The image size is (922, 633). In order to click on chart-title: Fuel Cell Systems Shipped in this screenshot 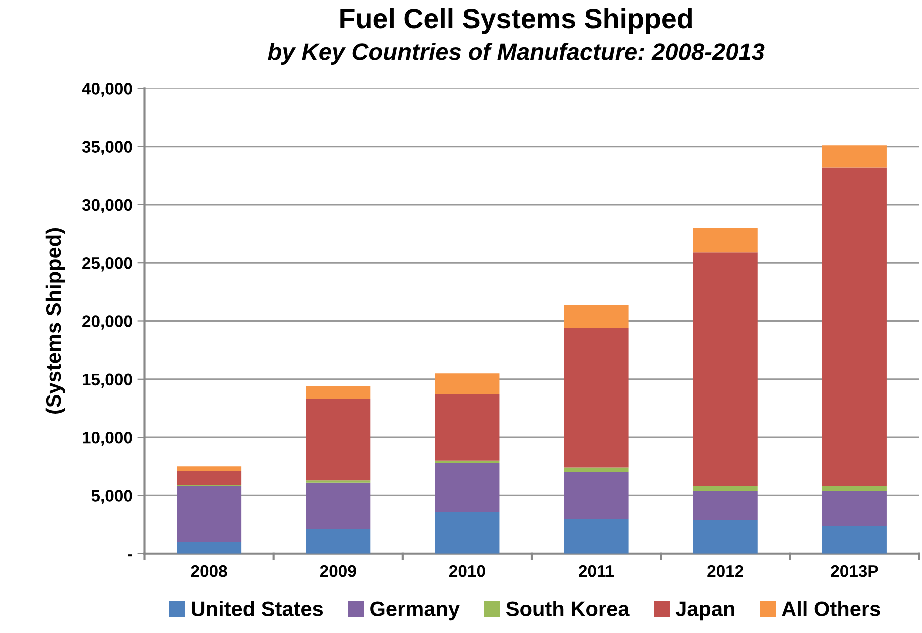, I will do `click(516, 21)`.